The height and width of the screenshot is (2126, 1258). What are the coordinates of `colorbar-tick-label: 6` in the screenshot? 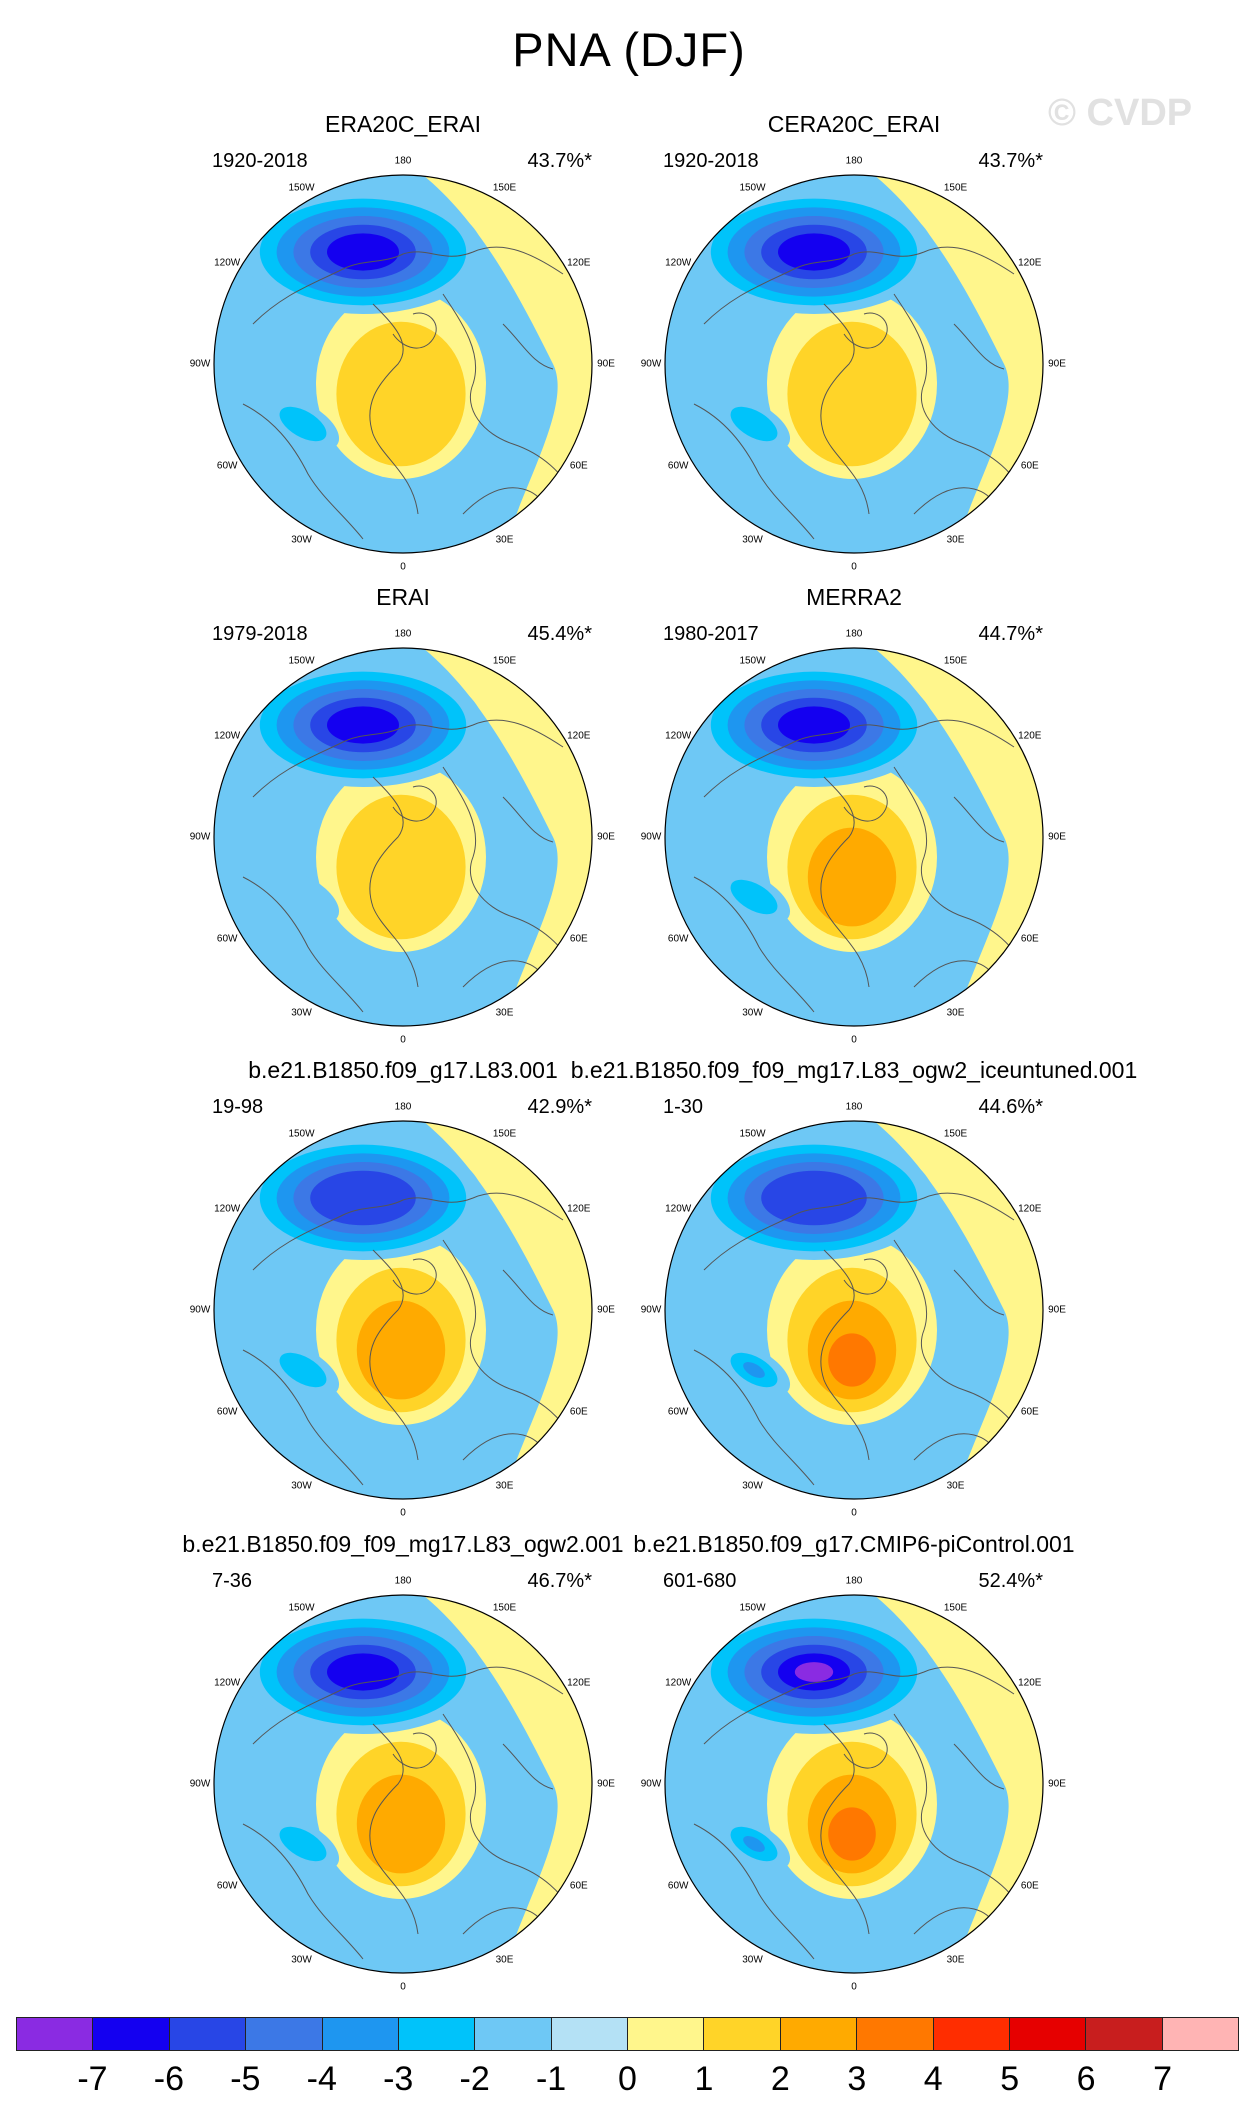 It's located at (1086, 2079).